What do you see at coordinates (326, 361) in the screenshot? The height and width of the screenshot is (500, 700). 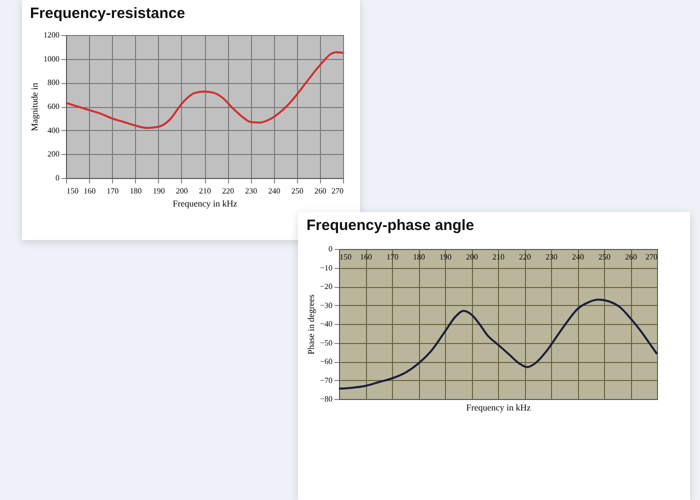 I see `y-tick-label: −60` at bounding box center [326, 361].